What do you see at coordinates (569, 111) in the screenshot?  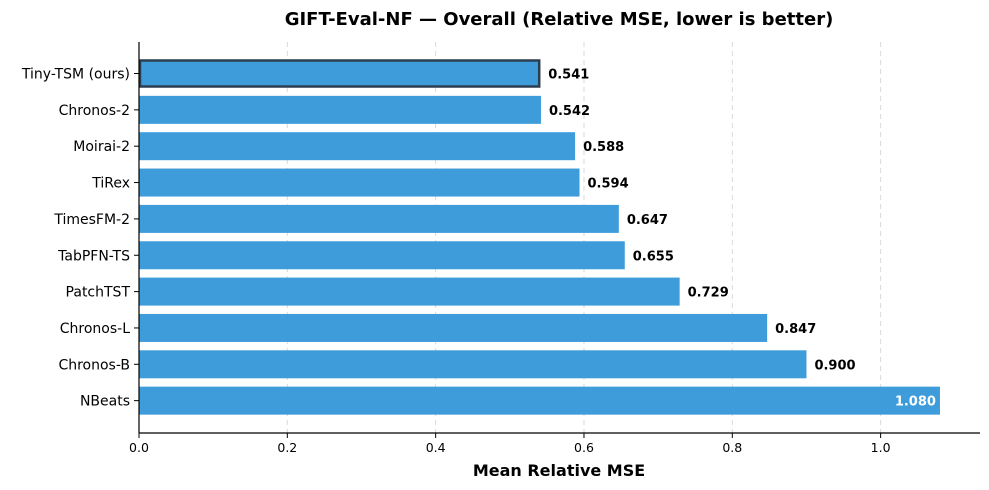 I see `value-label-chronos-2: 0.542` at bounding box center [569, 111].